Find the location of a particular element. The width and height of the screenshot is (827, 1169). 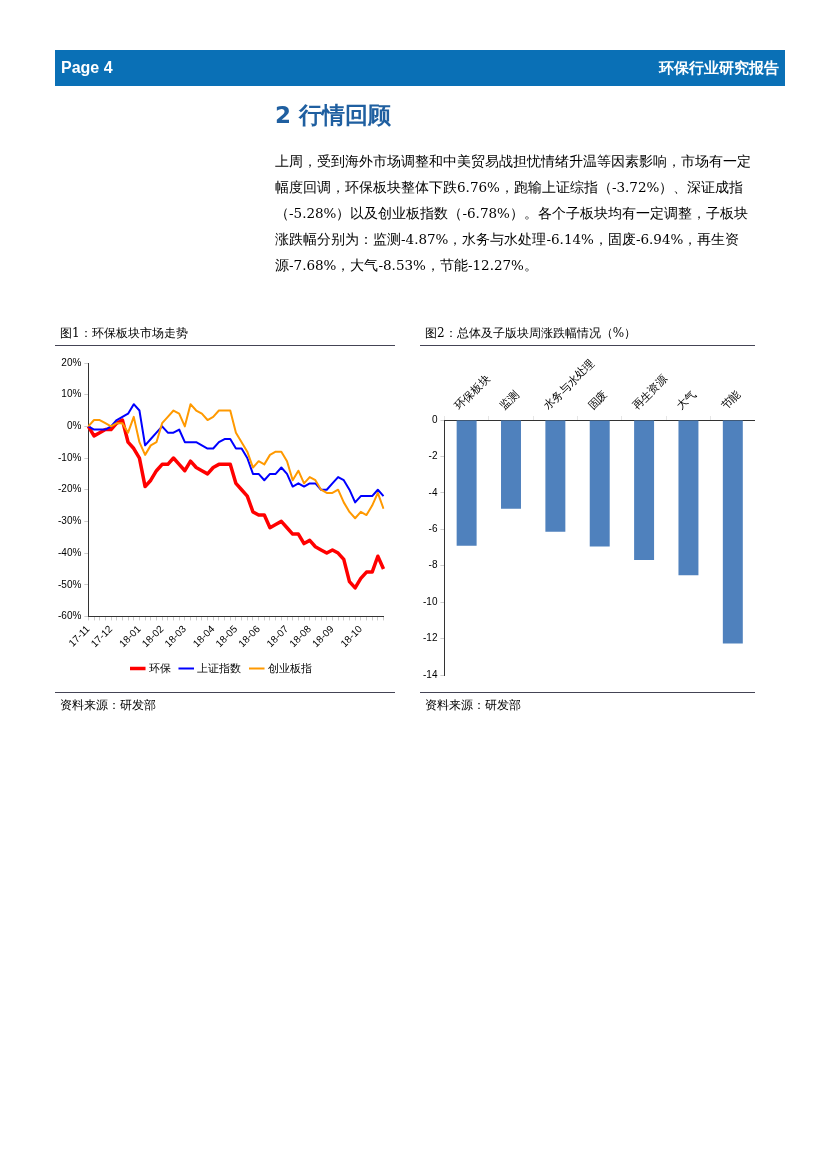

x-tick-label: 监测 is located at coordinates (508, 399).